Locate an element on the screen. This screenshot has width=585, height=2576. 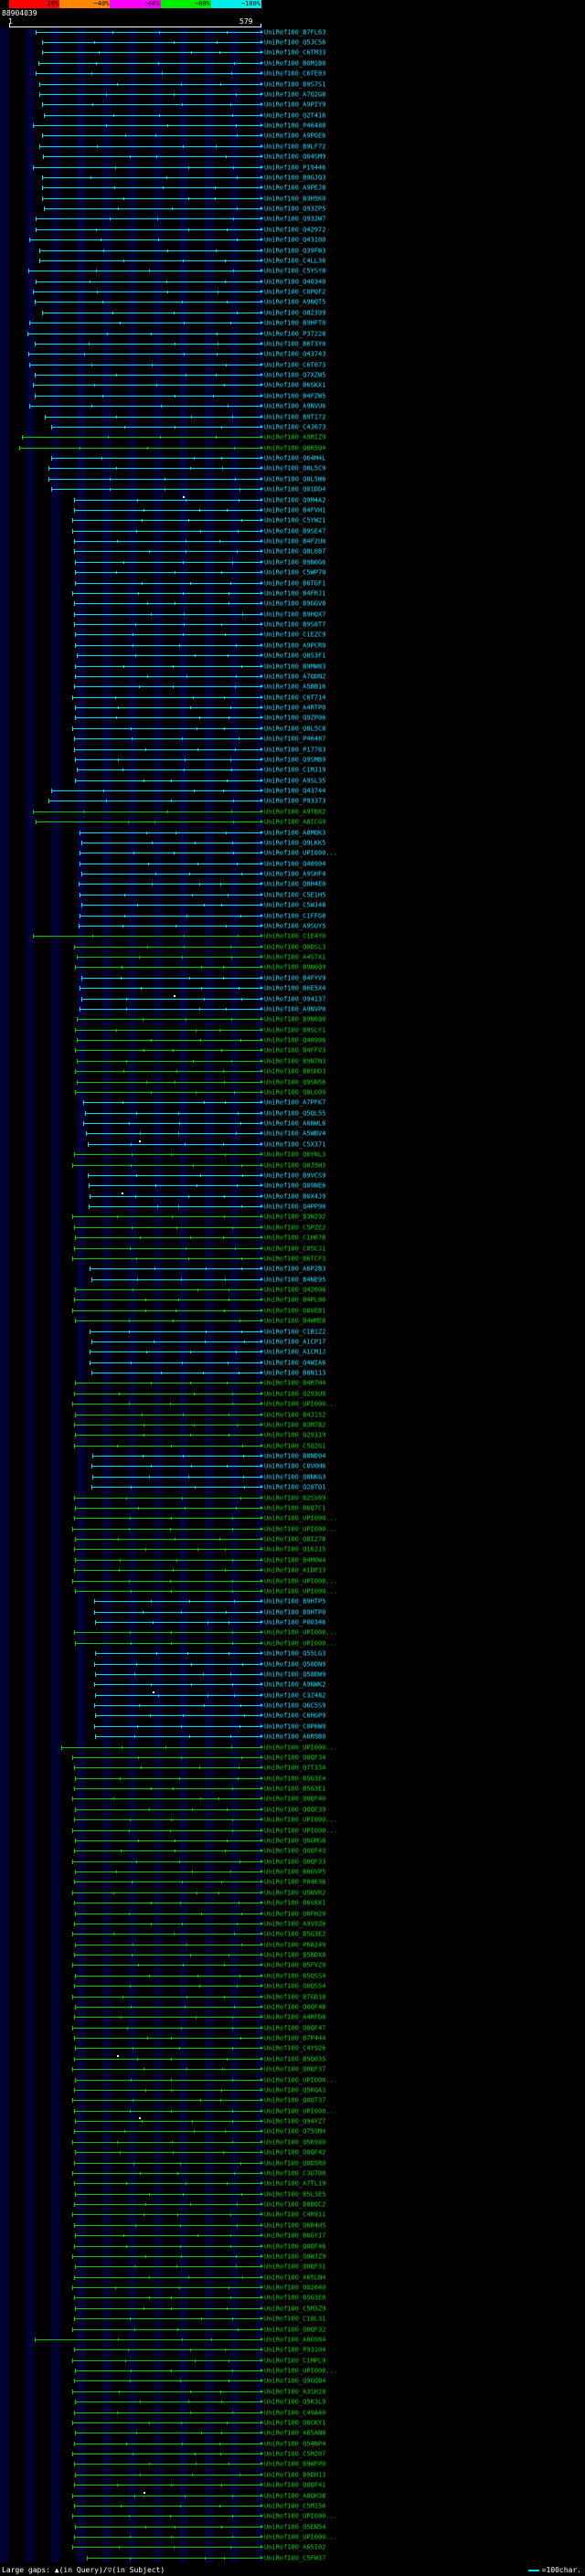
hit-label: UniRef100_Q6GMS8 is located at coordinates (295, 1841).